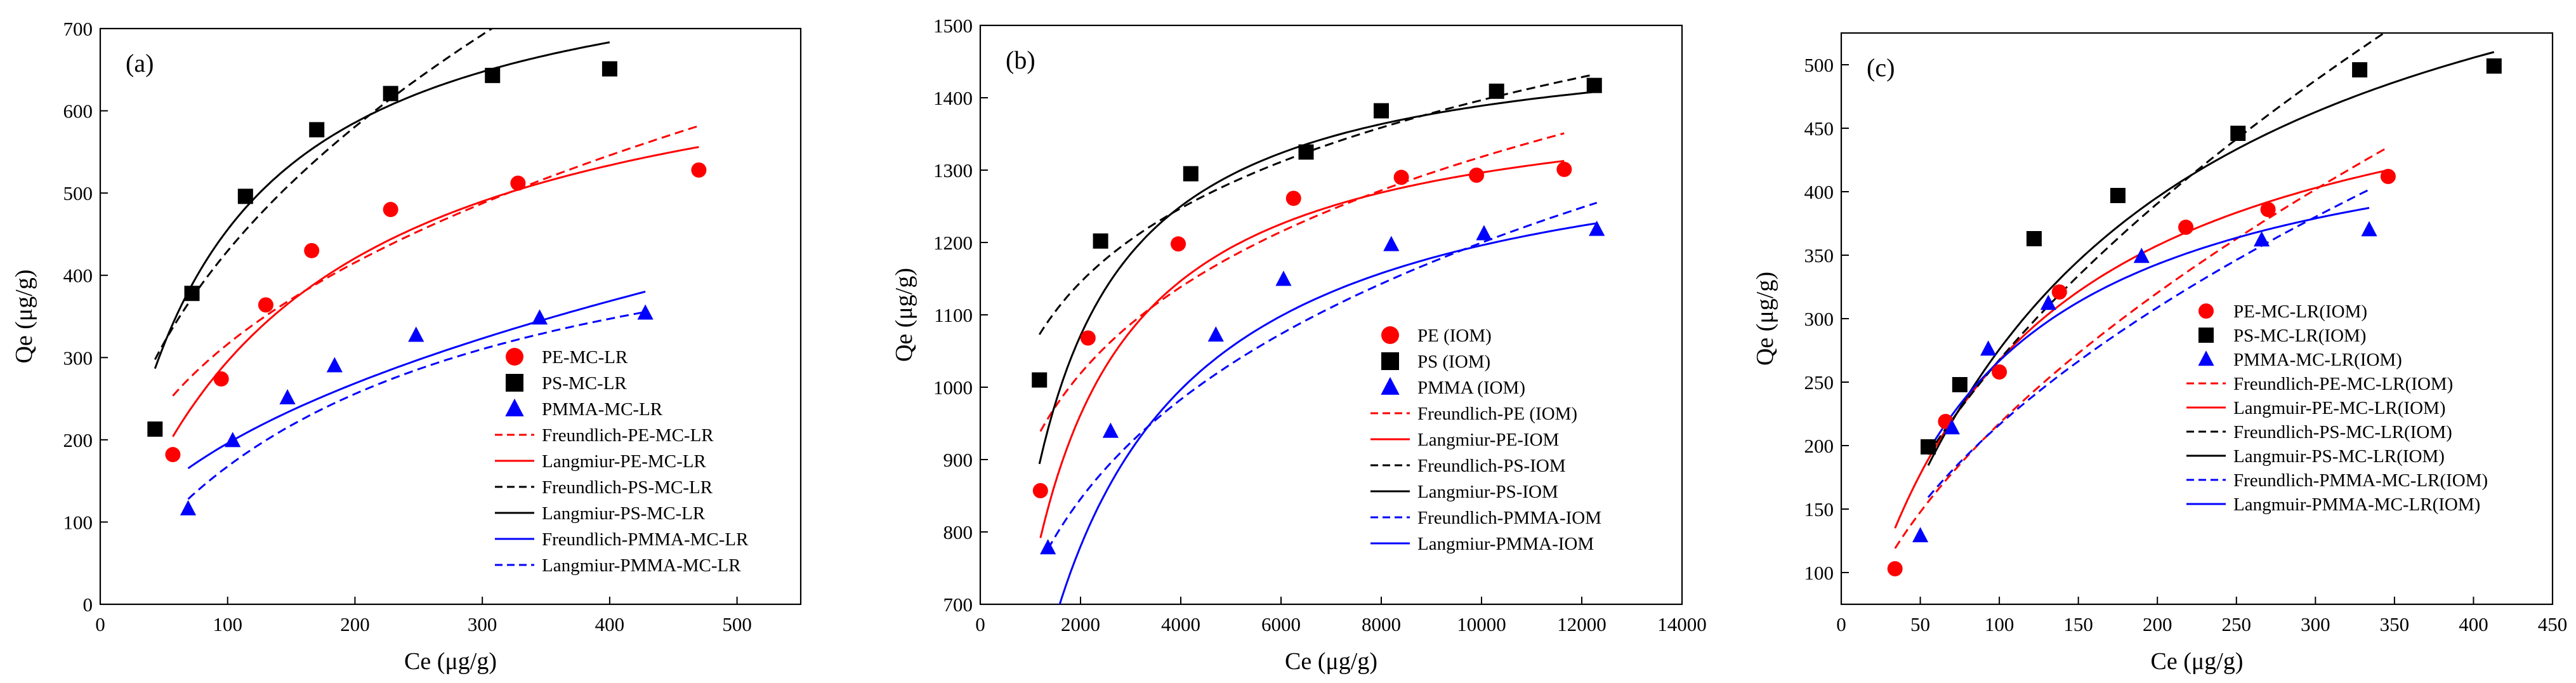  Describe the element at coordinates (2395, 624) in the screenshot. I see `x-tick-label: 350` at that location.